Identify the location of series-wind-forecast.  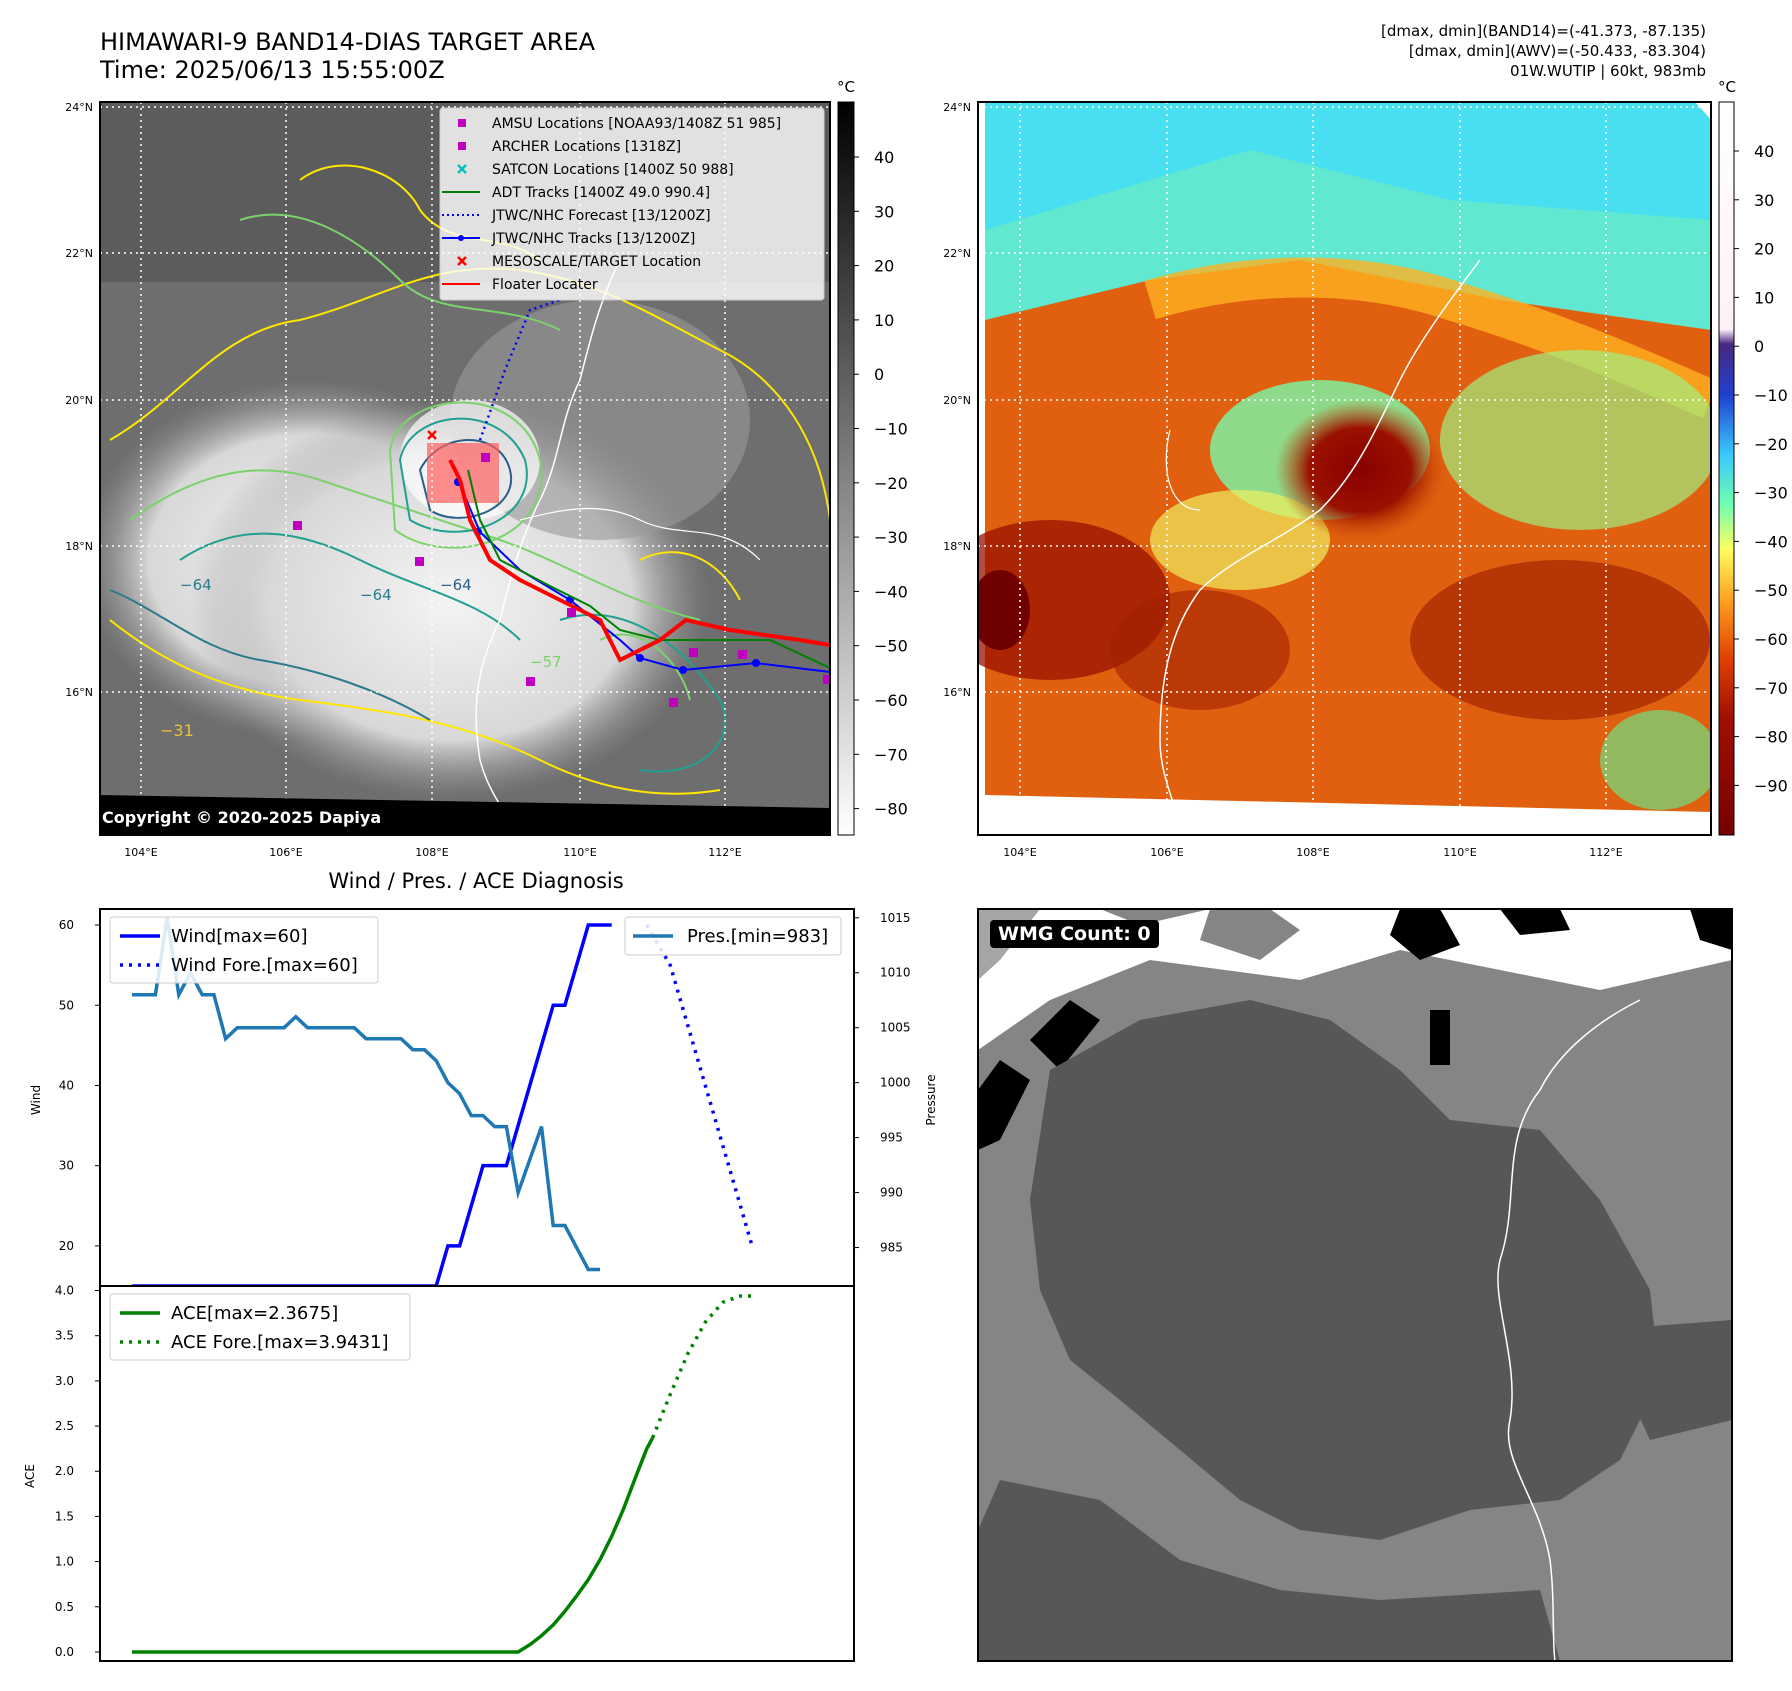
(699, 1085).